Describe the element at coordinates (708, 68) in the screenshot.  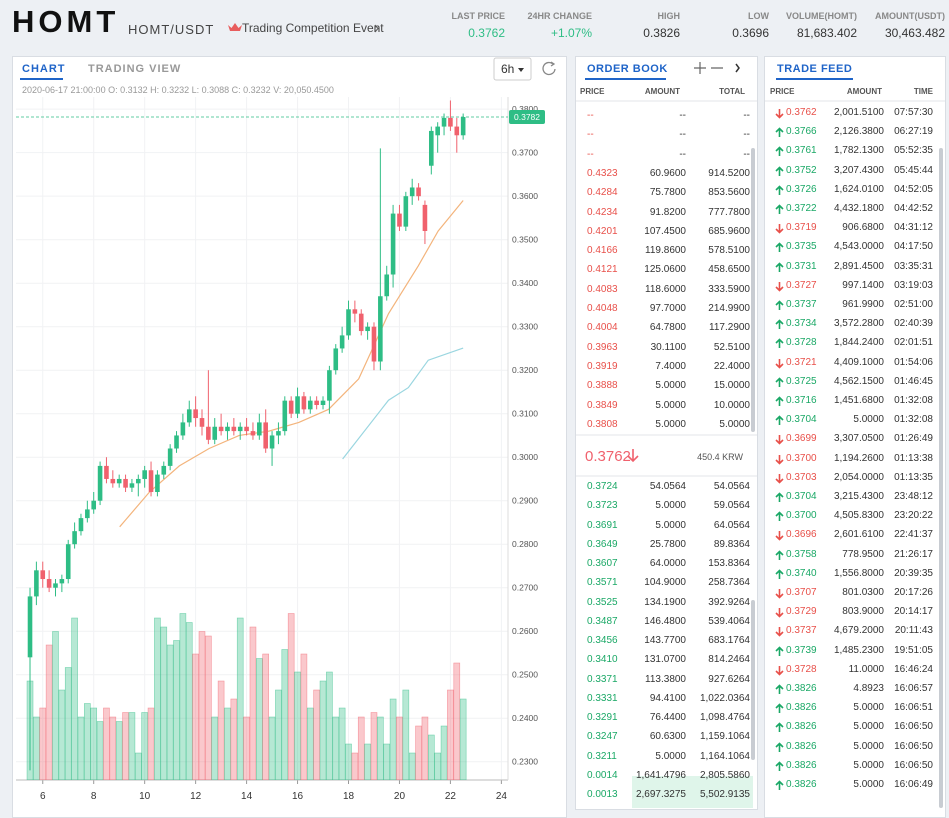
I see `zoom-icons` at that location.